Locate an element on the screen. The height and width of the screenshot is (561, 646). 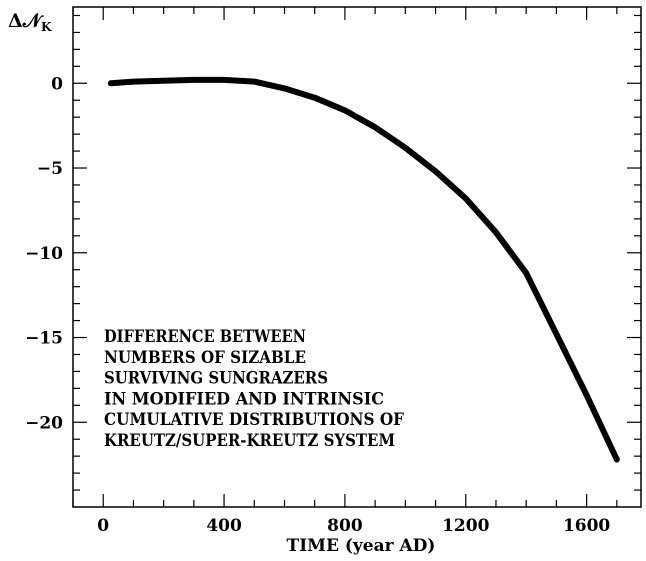
x-tick-labels: 0 400 800 1200 1600 is located at coordinates (353, 526).